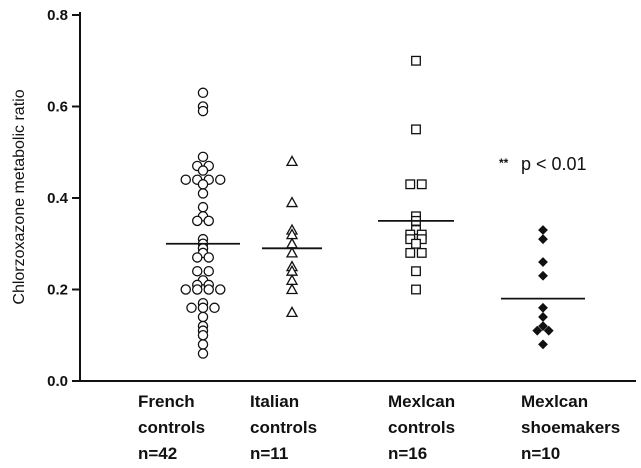 Image resolution: width=641 pixels, height=468 pixels. What do you see at coordinates (57, 381) in the screenshot?
I see `y-tick-label: 0.0` at bounding box center [57, 381].